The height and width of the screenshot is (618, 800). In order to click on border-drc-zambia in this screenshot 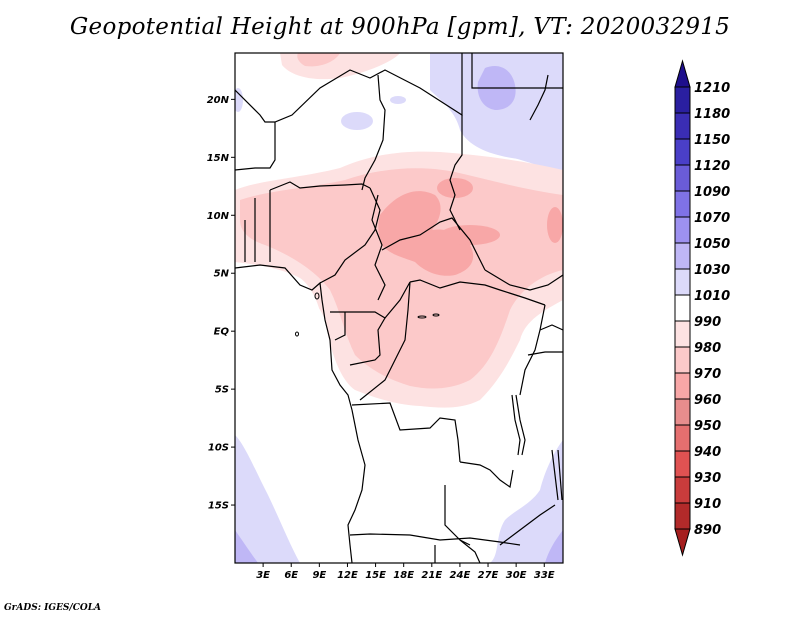, I will do `click(486, 475)`.